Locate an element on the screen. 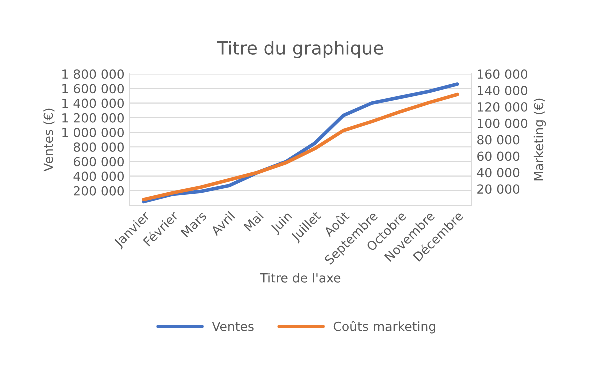 This screenshot has width=595, height=367. y2-tick-label: 140 000 is located at coordinates (503, 91).